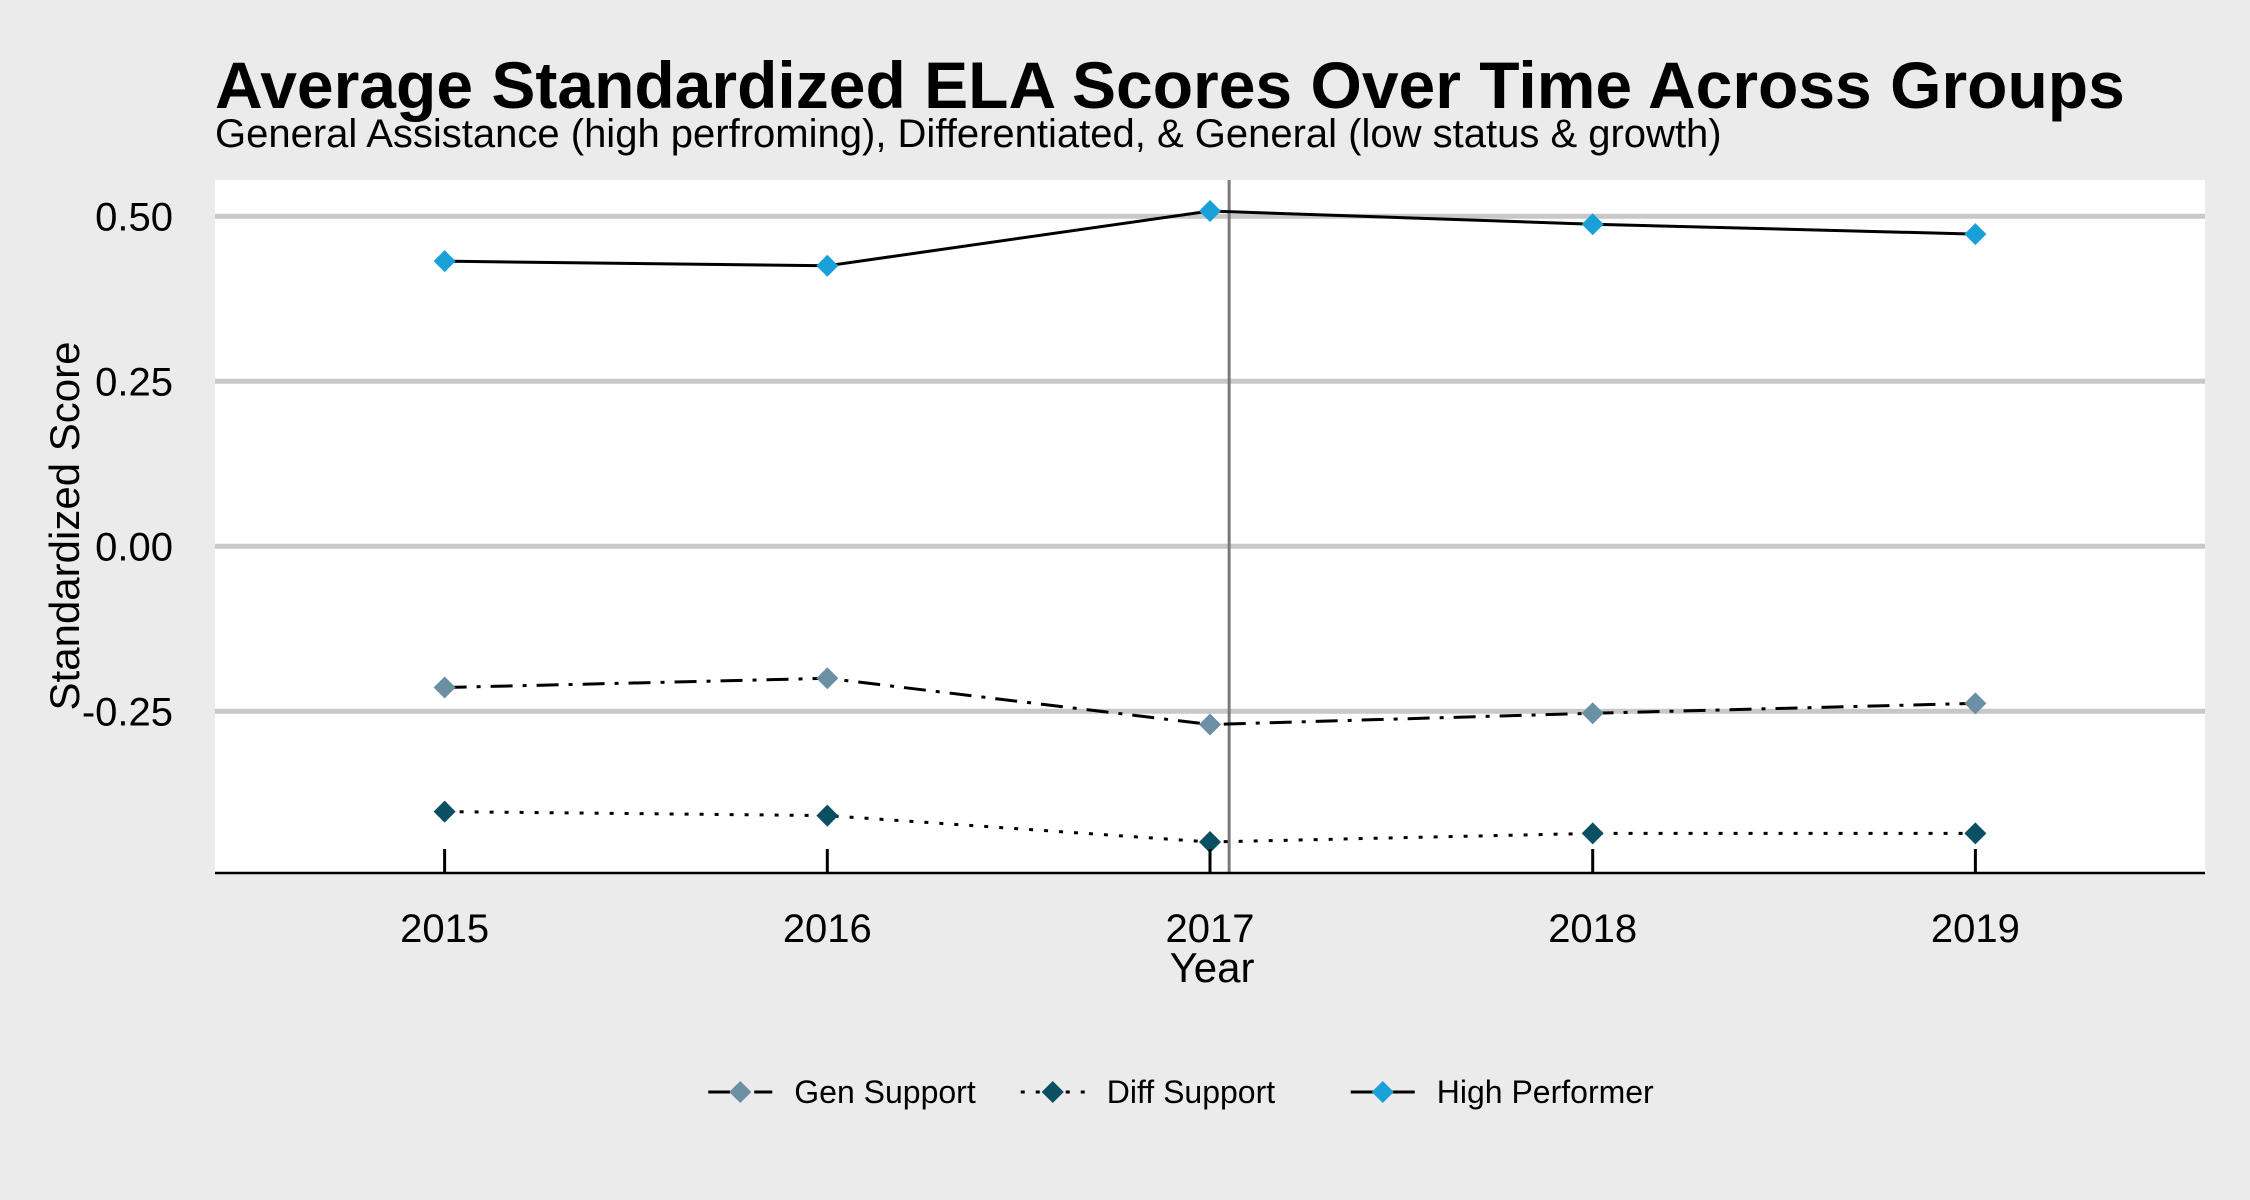  Describe the element at coordinates (1545, 1092) in the screenshot. I see `legend-label: High Performer` at that location.